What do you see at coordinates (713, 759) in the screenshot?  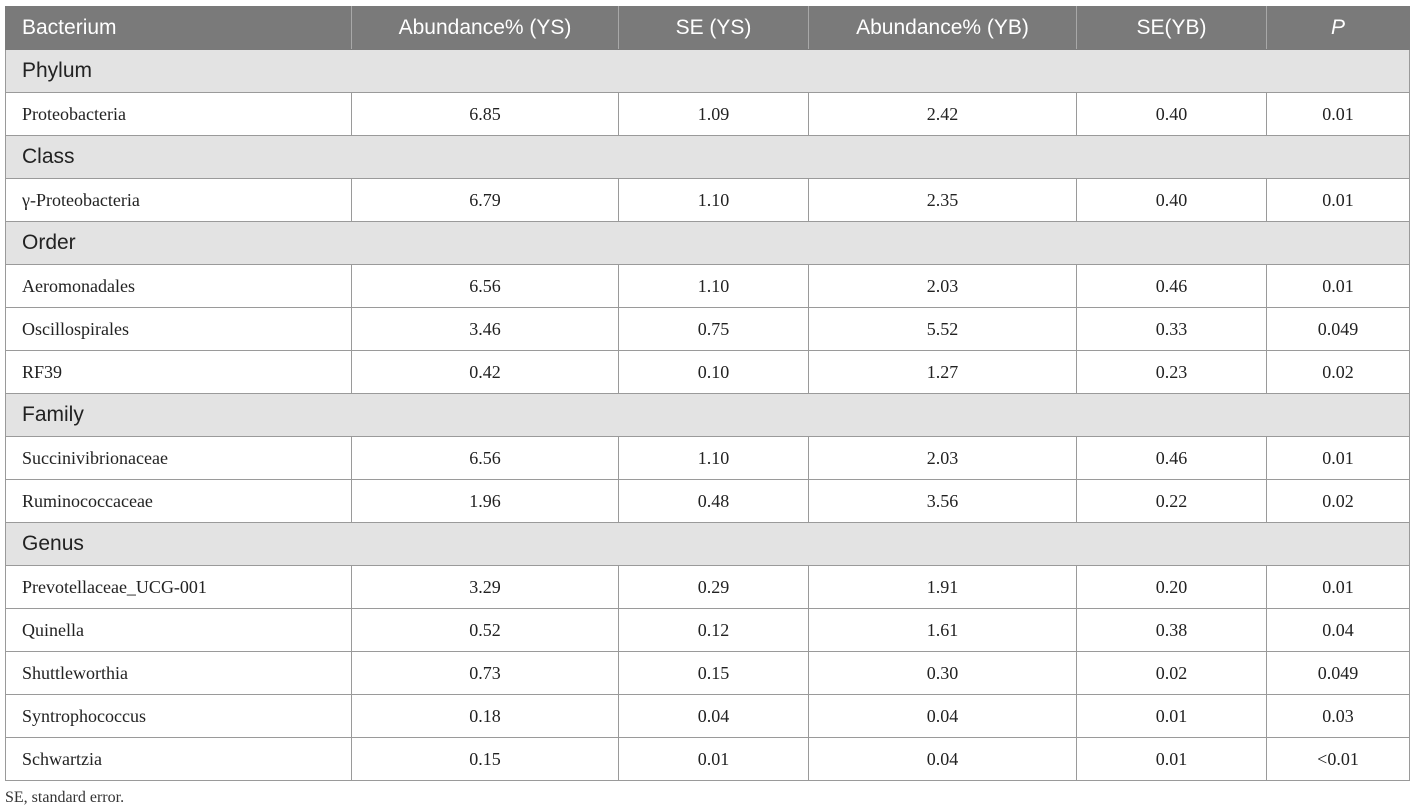 I see `cell-se-ys: 0.01` at bounding box center [713, 759].